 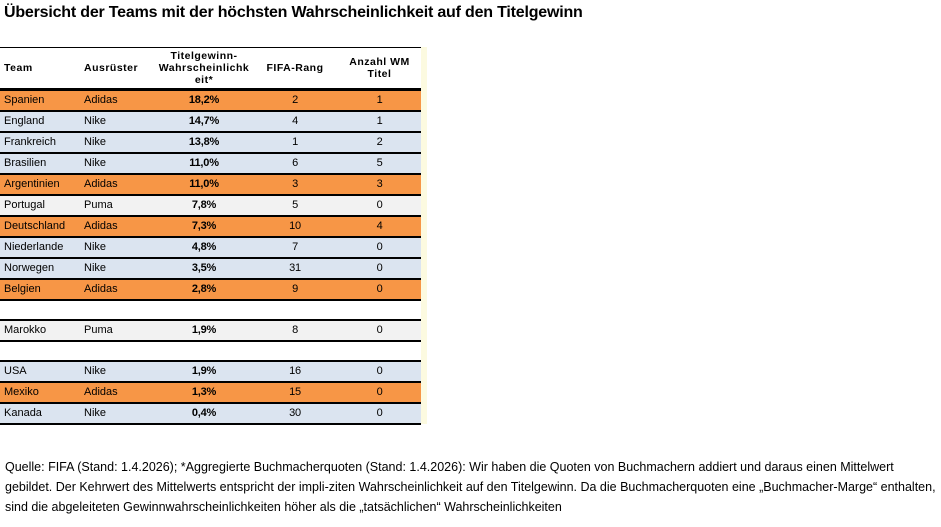 I want to click on table-row: Mexiko Adidas 1,3% 15 0, so click(x=210, y=392).